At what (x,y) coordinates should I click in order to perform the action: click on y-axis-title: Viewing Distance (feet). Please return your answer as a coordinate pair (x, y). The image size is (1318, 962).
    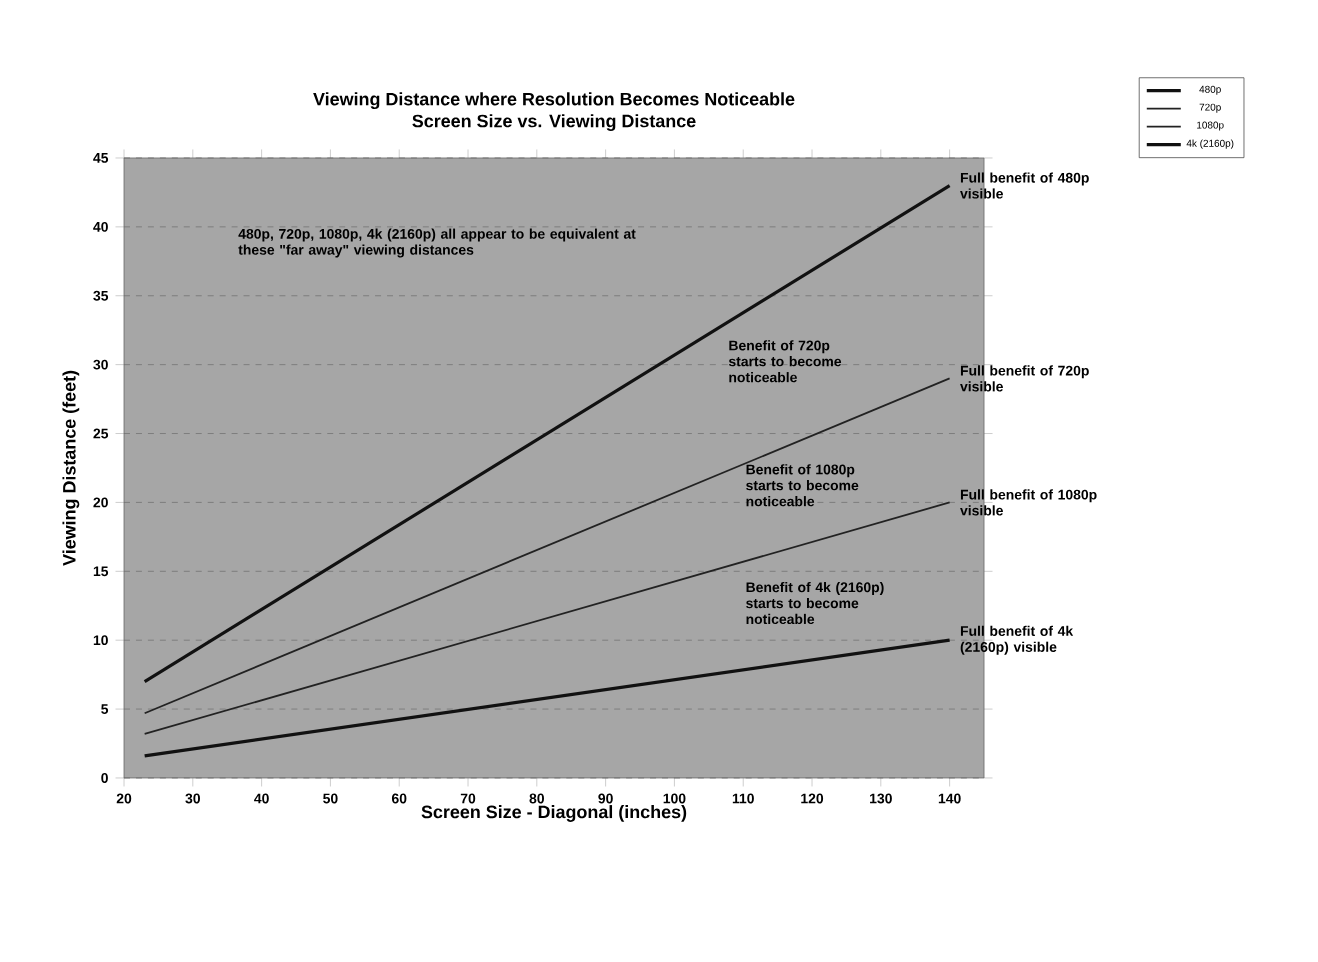
    Looking at the image, I should click on (71, 468).